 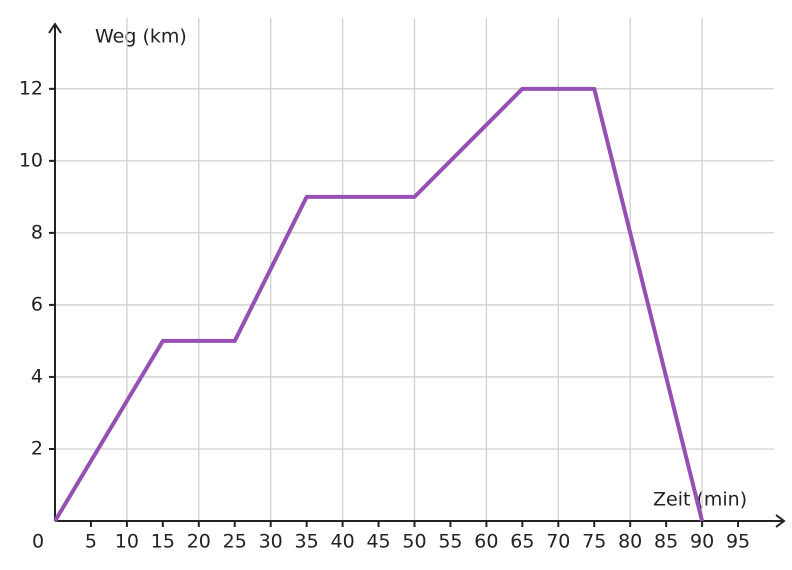 What do you see at coordinates (450, 542) in the screenshot?
I see `x-tick-label: 55` at bounding box center [450, 542].